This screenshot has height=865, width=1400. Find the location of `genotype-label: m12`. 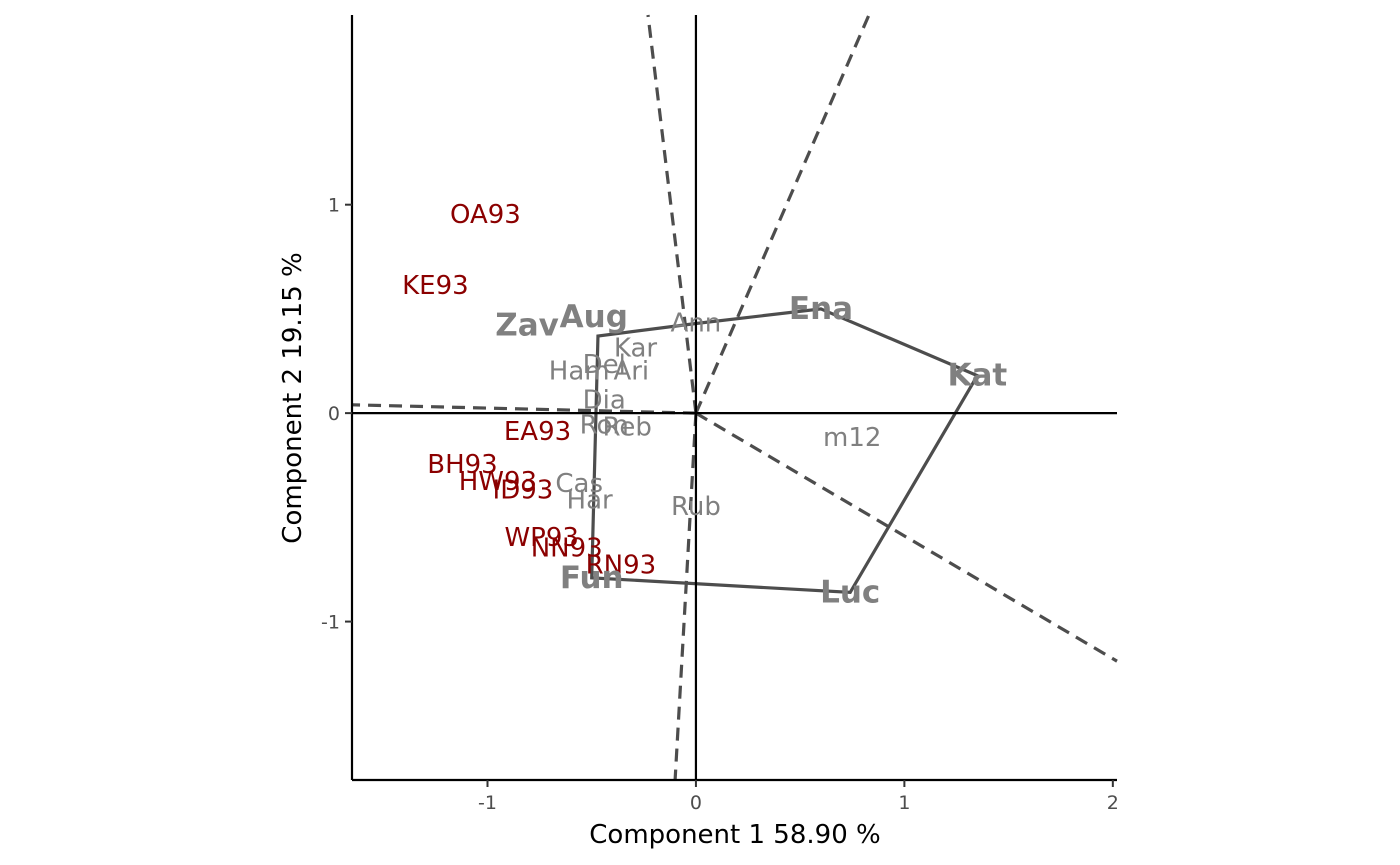

genotype-label: m12 is located at coordinates (852, 438).